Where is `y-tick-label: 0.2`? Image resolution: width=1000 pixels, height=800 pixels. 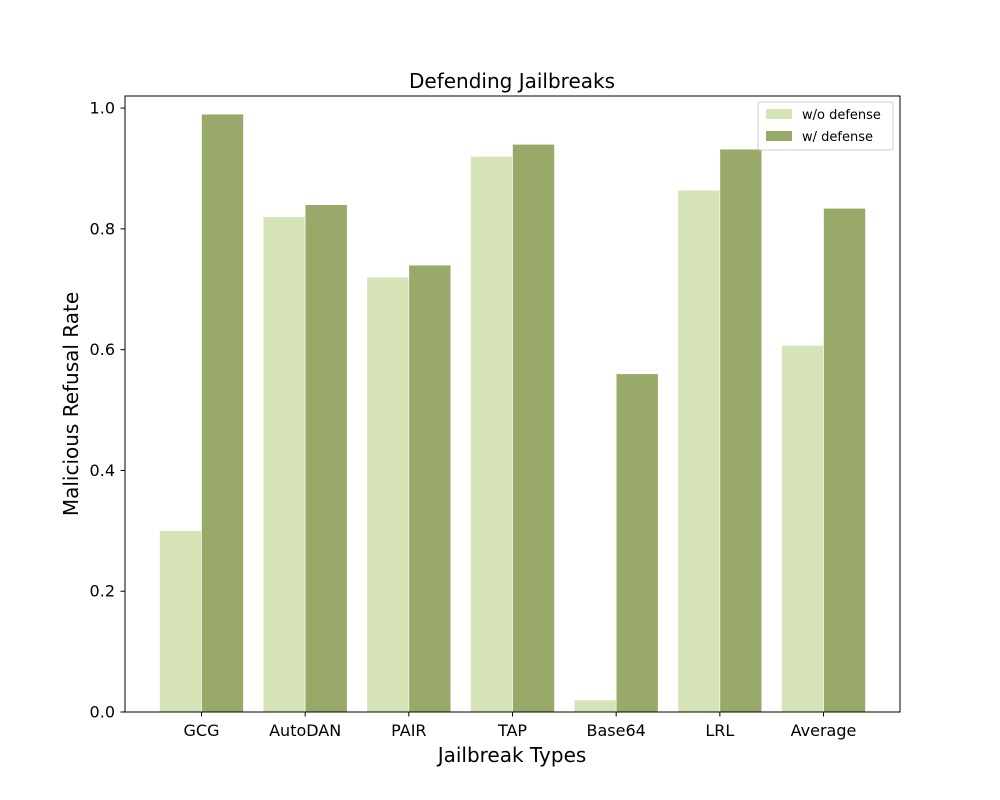 y-tick-label: 0.2 is located at coordinates (102, 591).